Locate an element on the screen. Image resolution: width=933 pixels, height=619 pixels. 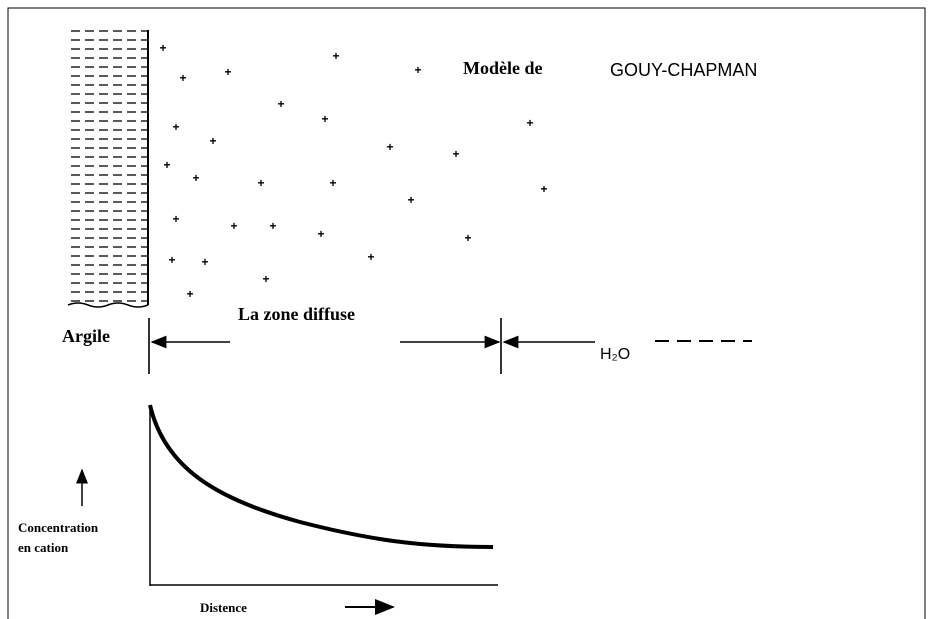
clay-label: Argile is located at coordinates (86, 336).